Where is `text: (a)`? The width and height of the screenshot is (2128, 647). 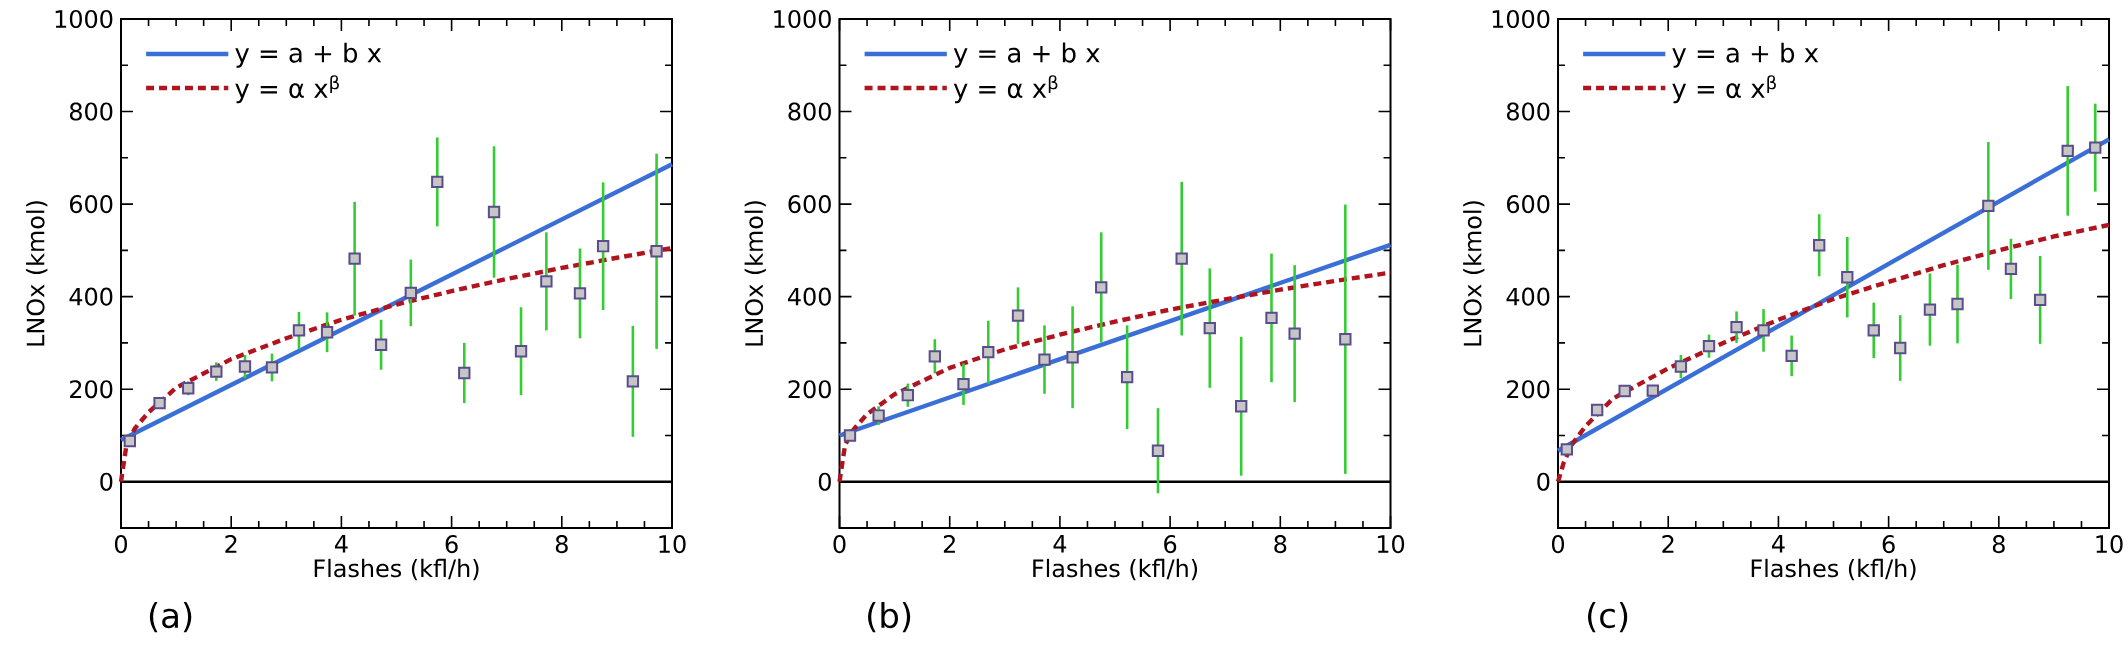
text: (a) is located at coordinates (170, 617).